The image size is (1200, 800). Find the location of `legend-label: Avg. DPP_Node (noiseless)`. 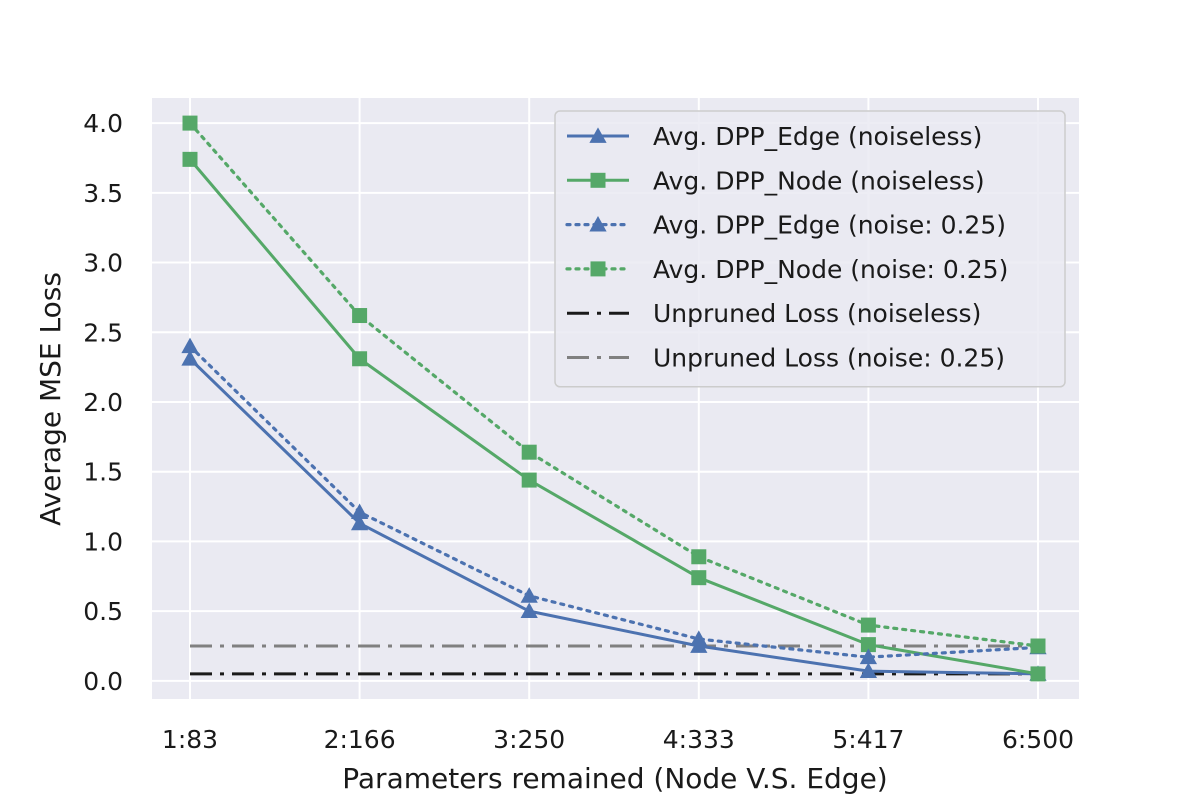

legend-label: Avg. DPP_Node (noiseless) is located at coordinates (819, 180).